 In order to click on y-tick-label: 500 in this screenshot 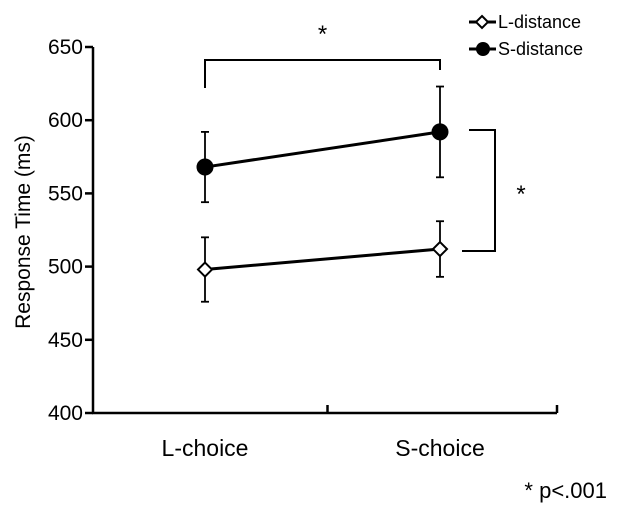, I will do `click(65, 267)`.